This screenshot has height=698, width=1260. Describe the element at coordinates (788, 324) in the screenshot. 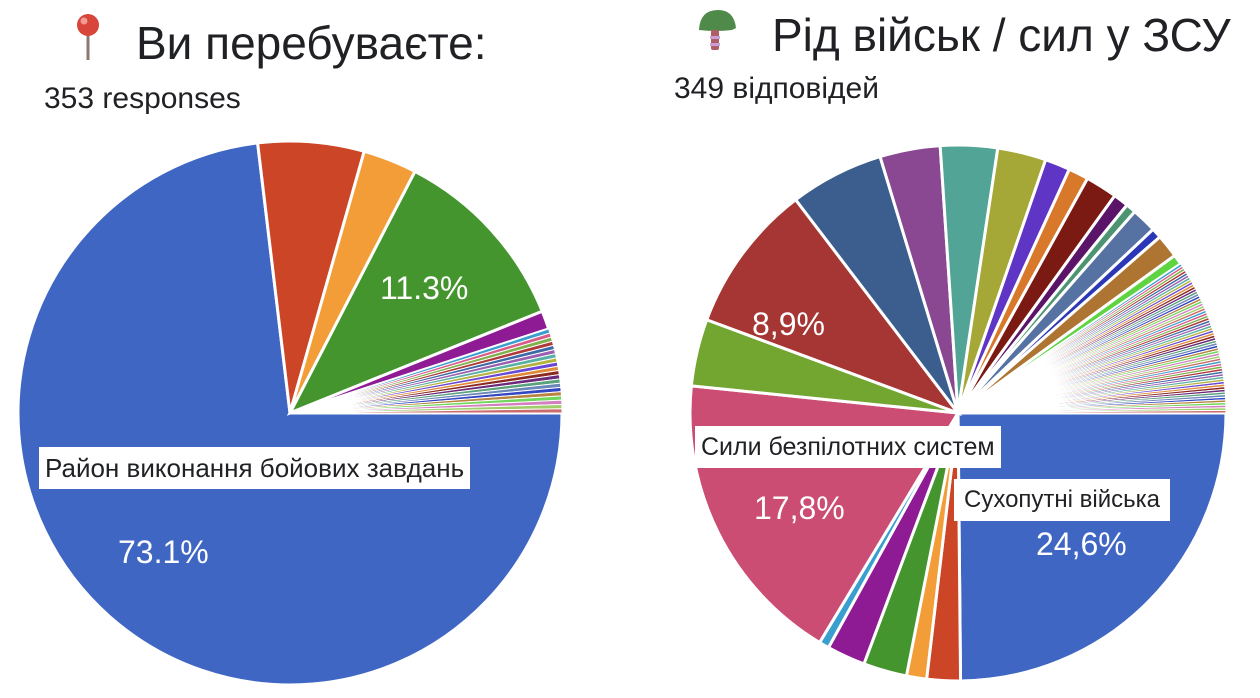

I see `slice-pct-label: 8,9%` at that location.